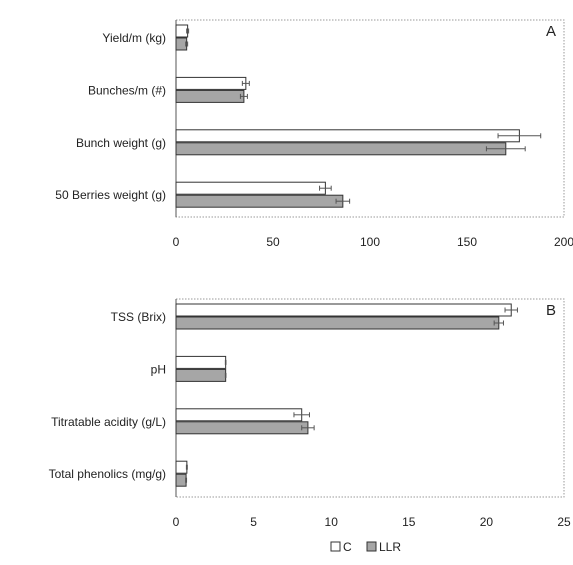 The image size is (573, 565). What do you see at coordinates (564, 522) in the screenshot?
I see `x-tick-label: 25` at bounding box center [564, 522].